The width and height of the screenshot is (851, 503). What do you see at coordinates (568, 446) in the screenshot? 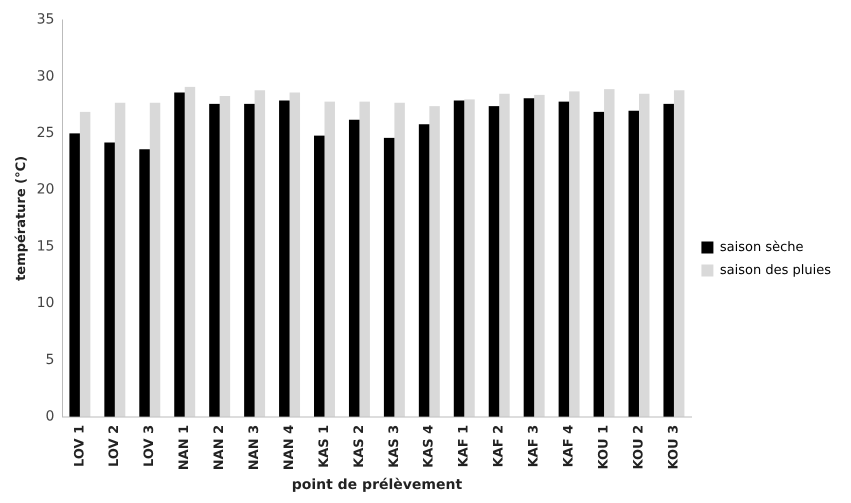
I see `x-tick-label: KAF 4` at bounding box center [568, 446].